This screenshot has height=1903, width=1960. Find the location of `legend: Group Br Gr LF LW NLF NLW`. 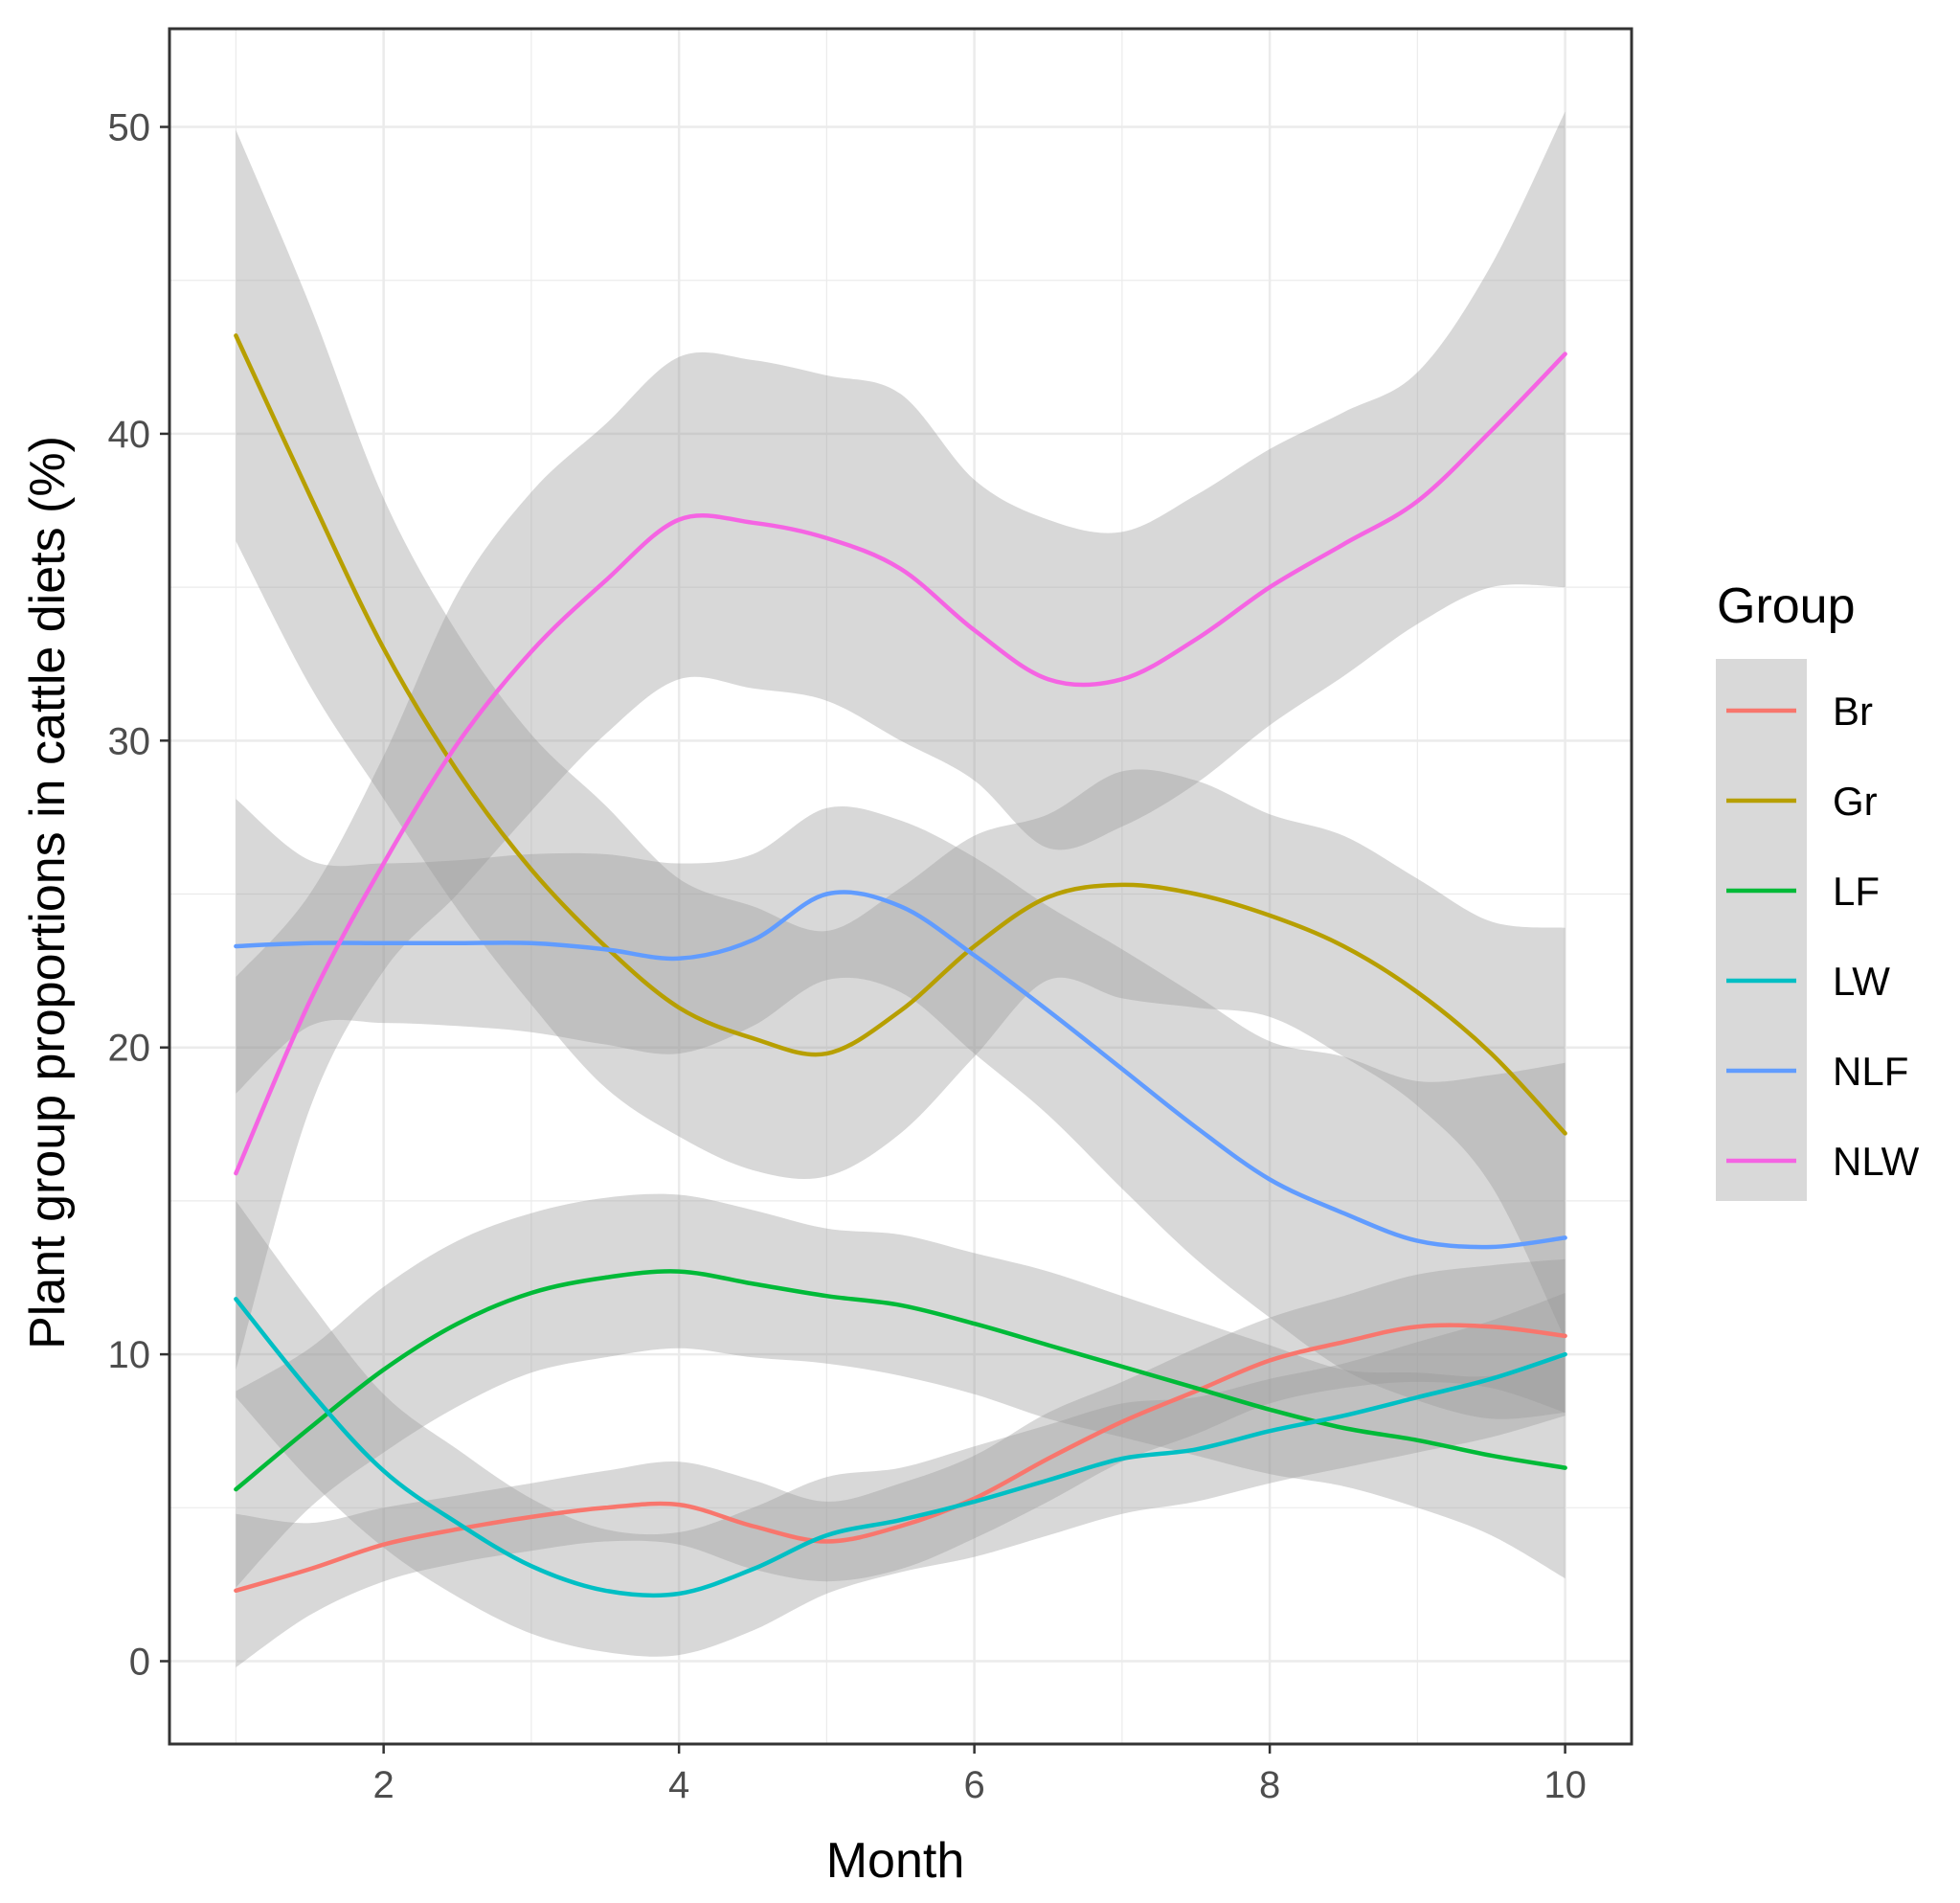

legend: Group Br Gr LF LW NLF NLW is located at coordinates (1818, 890).